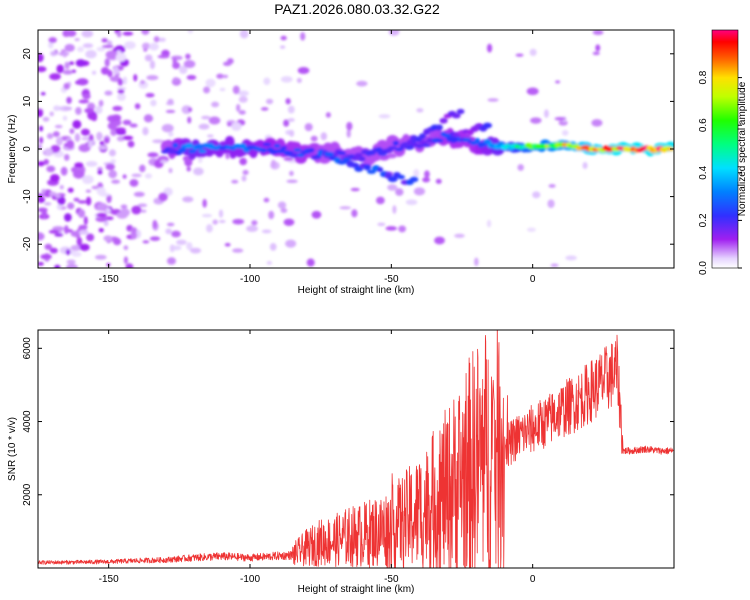  Describe the element at coordinates (27, 101) in the screenshot. I see `spectrogram-y-tick-label: 10` at that location.